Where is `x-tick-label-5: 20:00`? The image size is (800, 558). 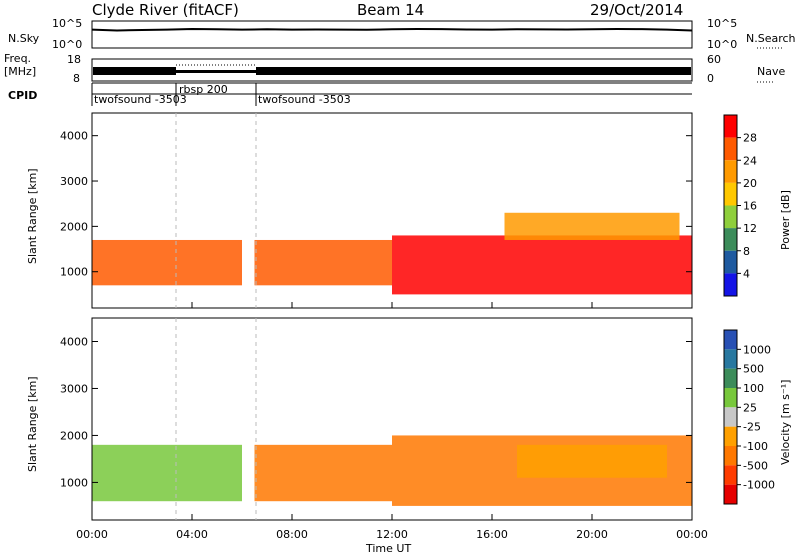
x-tick-label-5: 20:00 is located at coordinates (592, 534).